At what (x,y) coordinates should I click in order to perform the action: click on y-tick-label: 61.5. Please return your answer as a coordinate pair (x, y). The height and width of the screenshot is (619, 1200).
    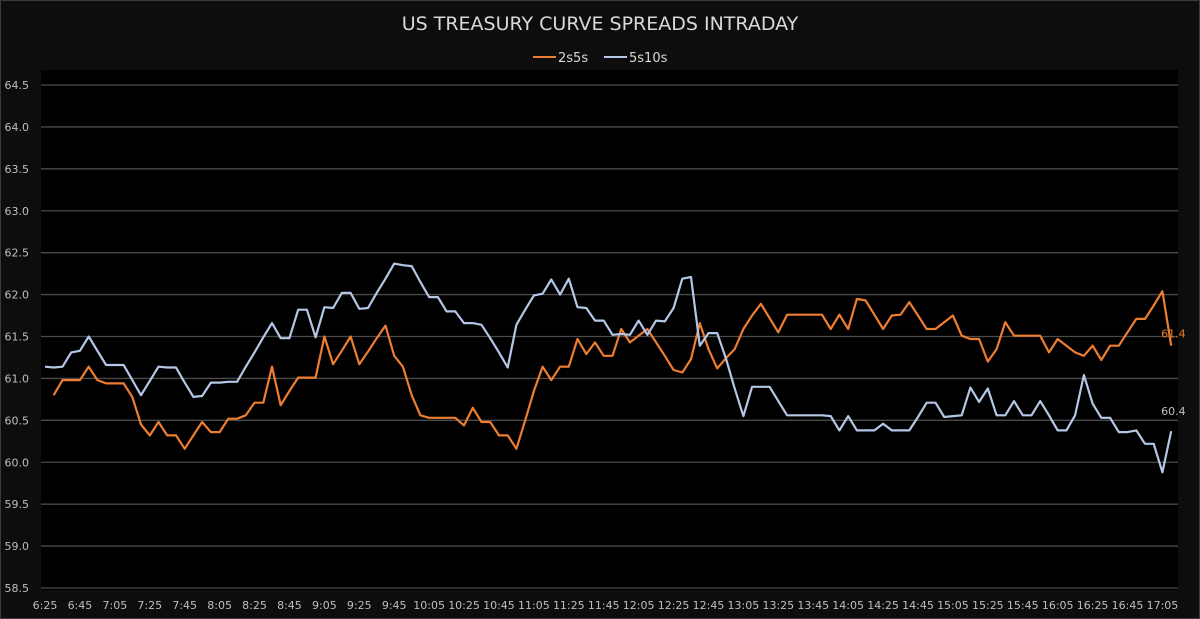
    Looking at the image, I should click on (17, 337).